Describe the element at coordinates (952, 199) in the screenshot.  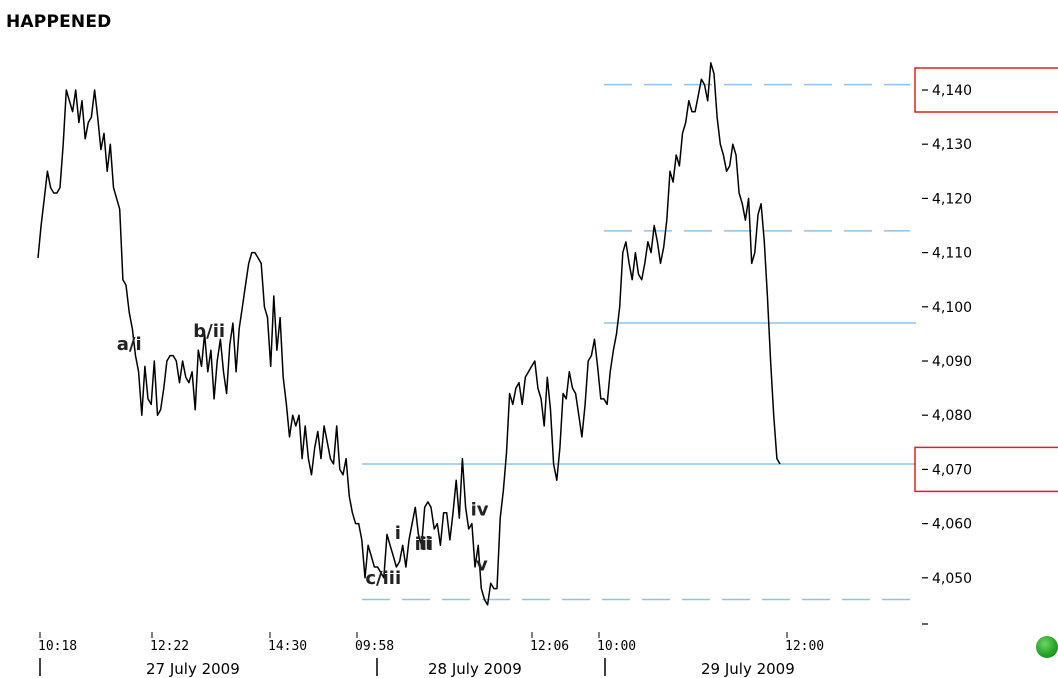
I see `y-tick-label: 4,120` at that location.